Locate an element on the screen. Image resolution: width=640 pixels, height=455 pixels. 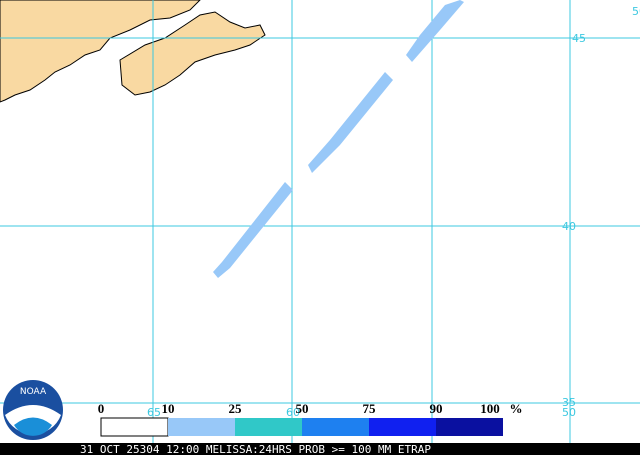
lat-label: 45 is located at coordinates (579, 38).